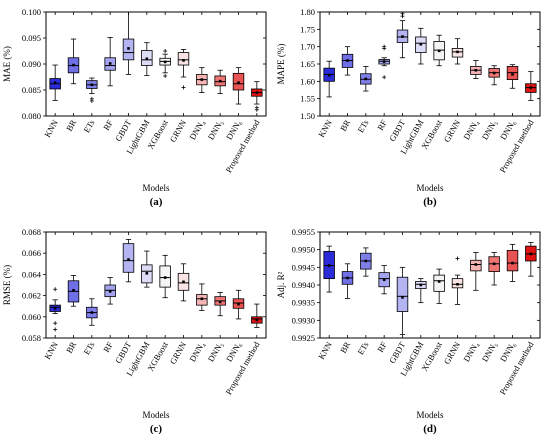 This screenshot has width=550, height=445. Describe the element at coordinates (307, 99) in the screenshot. I see `y-tick-label: 1.55` at that location.